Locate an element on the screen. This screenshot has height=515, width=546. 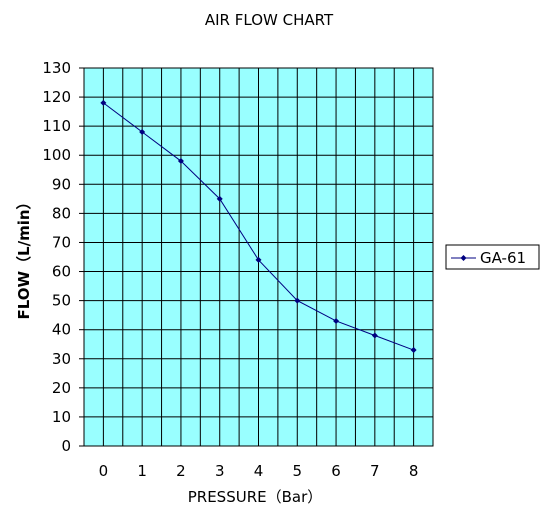
y-axis-ticks: 0 10 20 30 40 50 60 70 80 90 100 110 120 130 is located at coordinates (63, 257).